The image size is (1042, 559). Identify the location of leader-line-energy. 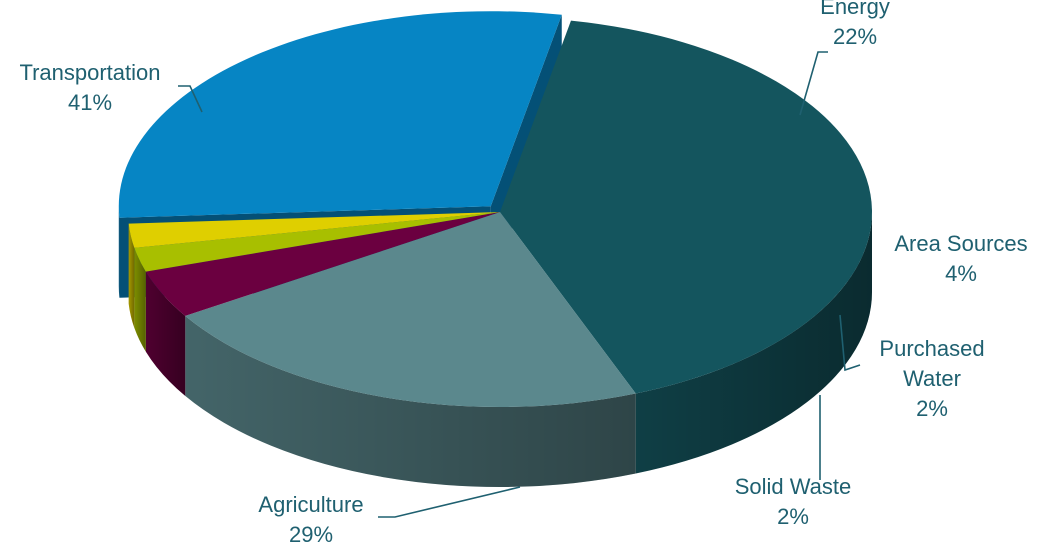
(813, 83).